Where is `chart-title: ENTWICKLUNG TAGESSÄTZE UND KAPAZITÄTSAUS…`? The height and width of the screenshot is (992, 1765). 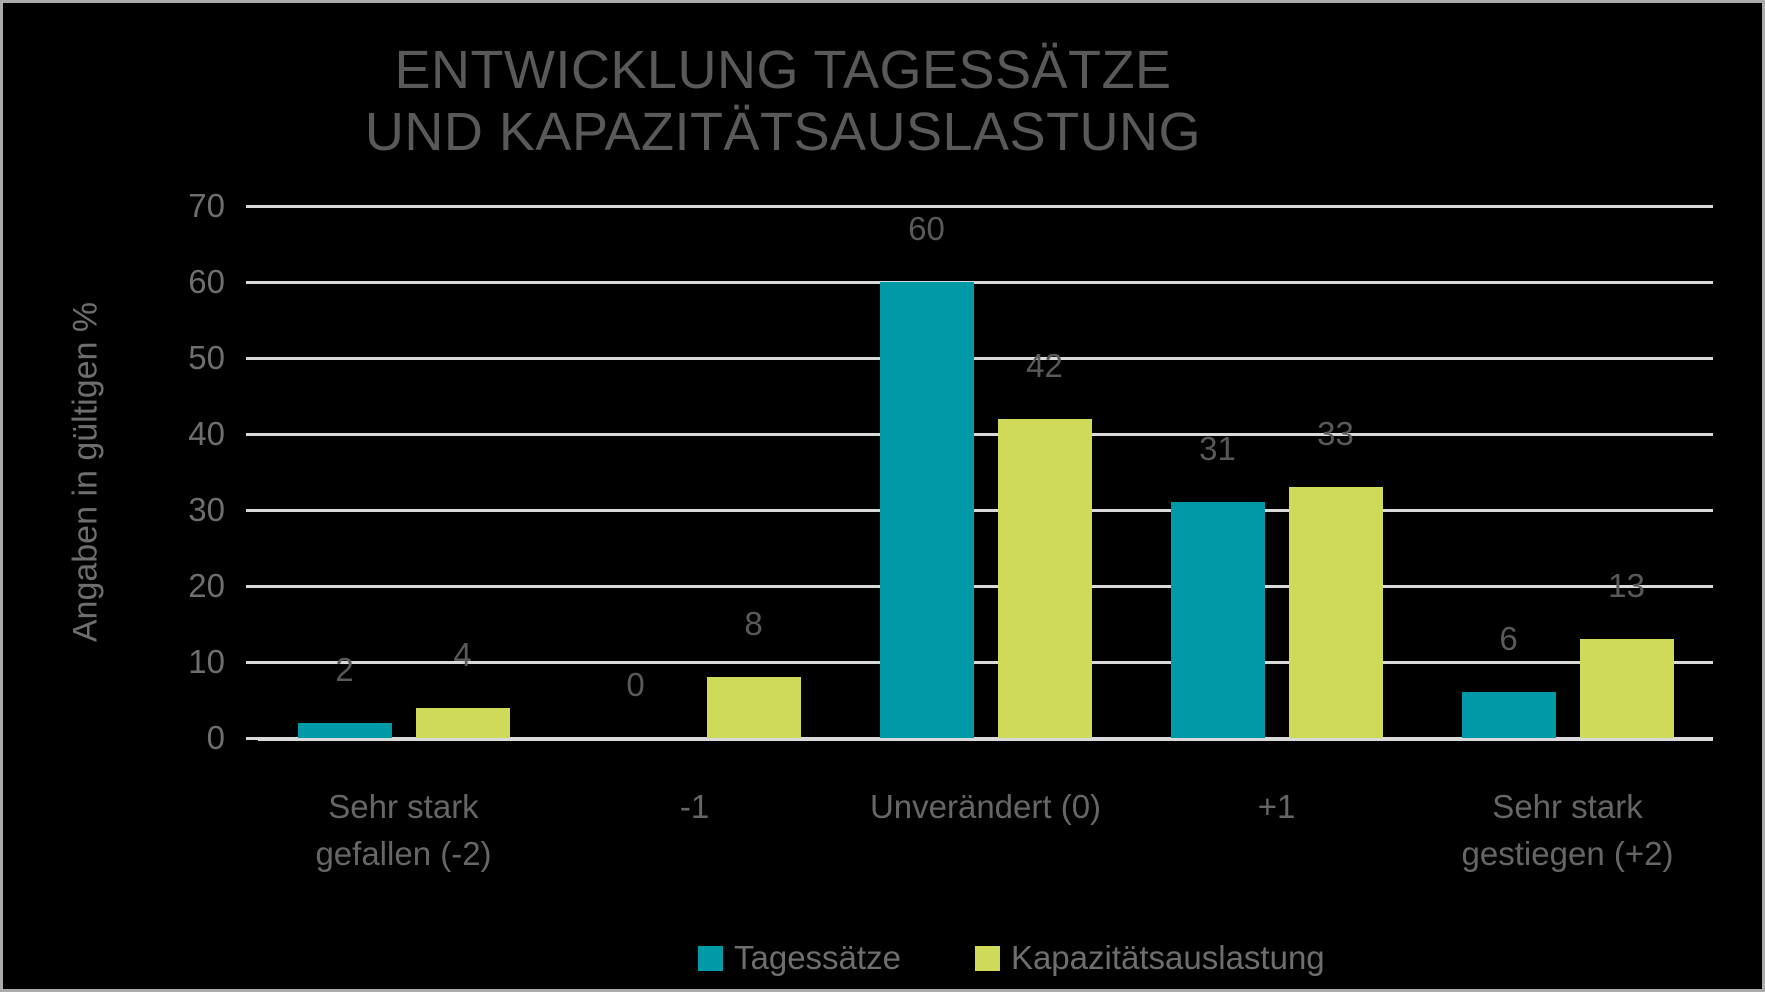 chart-title: ENTWICKLUNG TAGESSÄTZE UND KAPAZITÄTSAUS… is located at coordinates (783, 101).